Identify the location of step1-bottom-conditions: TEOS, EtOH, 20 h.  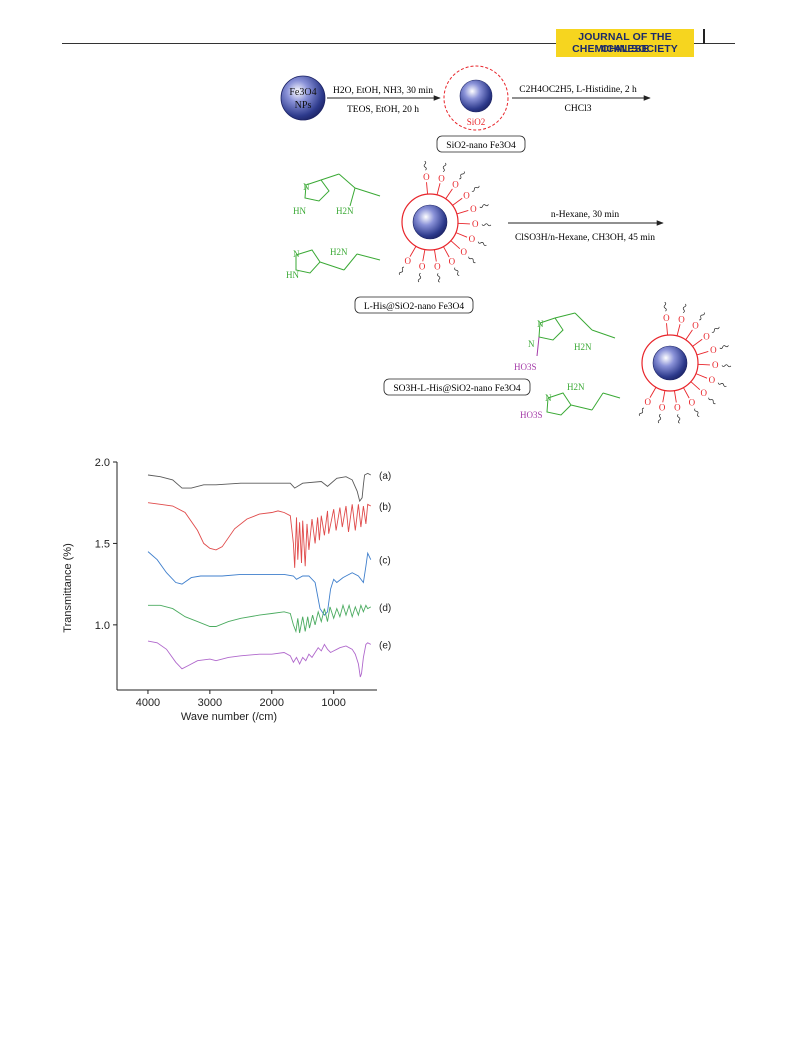
(383, 110).